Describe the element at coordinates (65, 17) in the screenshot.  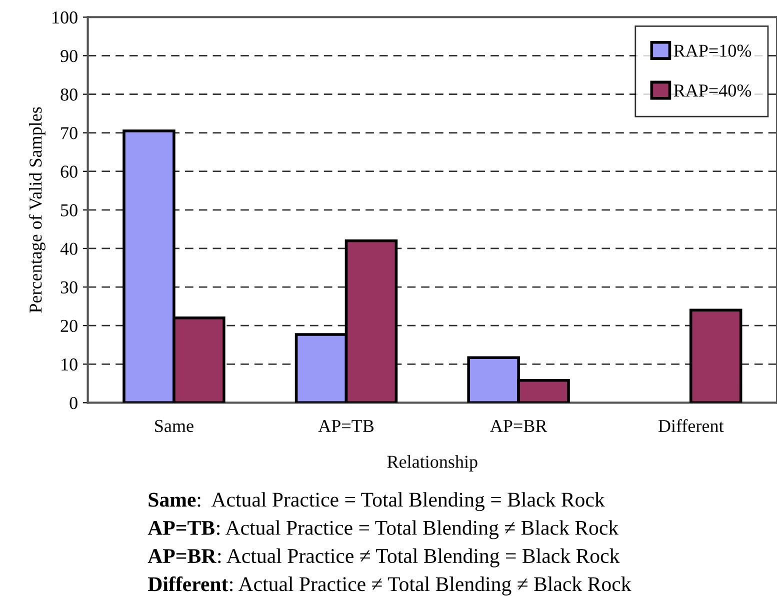
I see `y-tick-label: 100` at that location.